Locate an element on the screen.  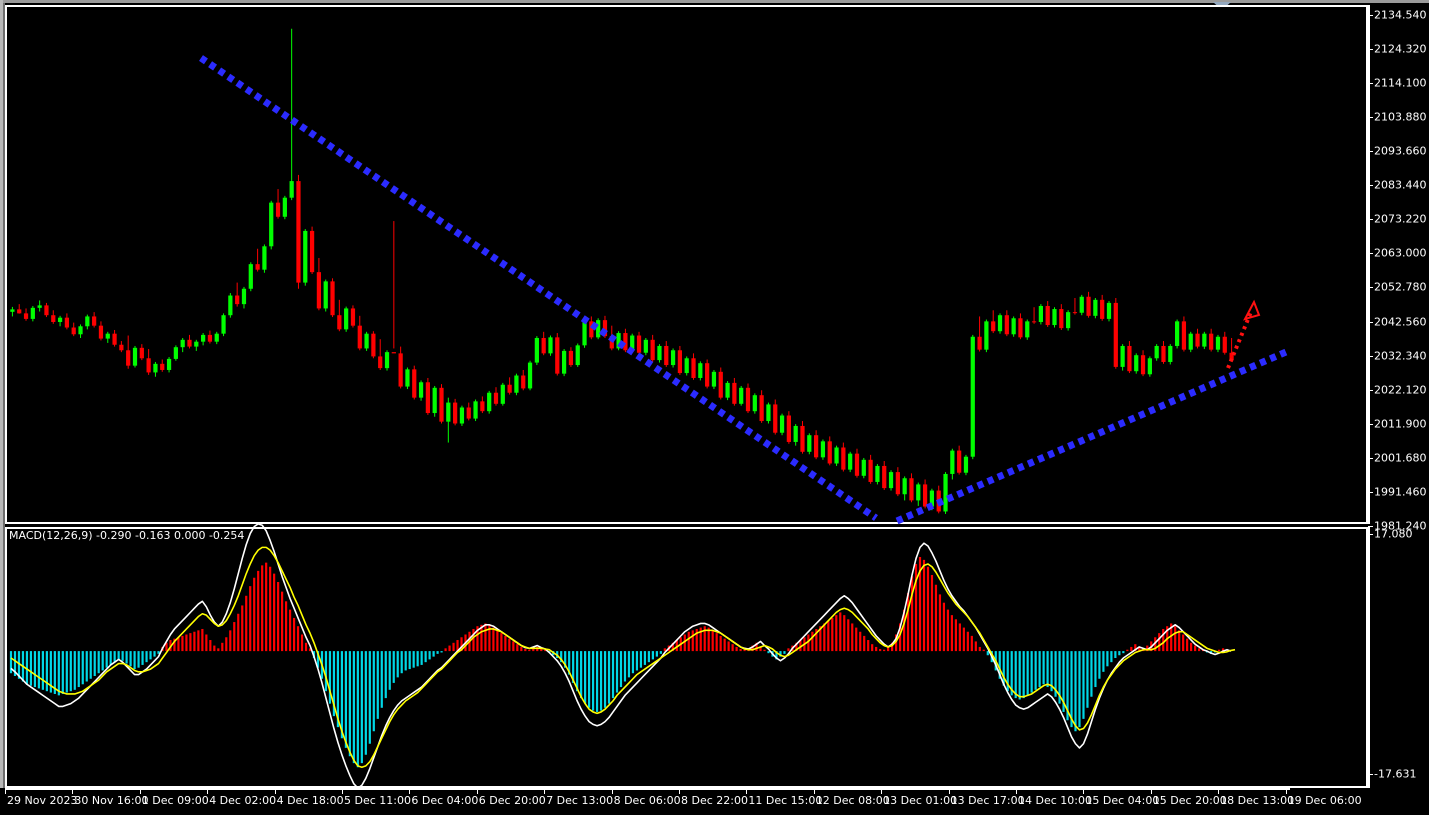
window-frame-left is located at coordinates (1, 400).